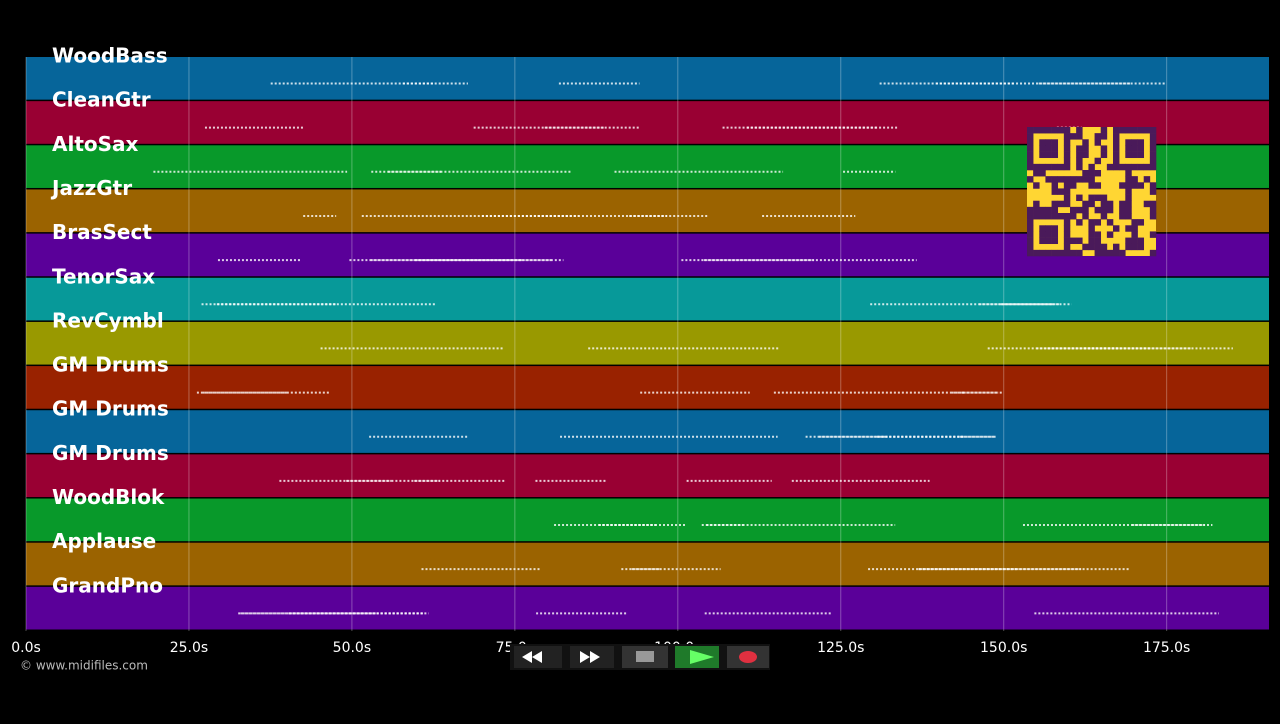 Image resolution: width=1280 pixels, height=724 pixels. What do you see at coordinates (110, 56) in the screenshot?
I see `track-label: WoodBass` at bounding box center [110, 56].